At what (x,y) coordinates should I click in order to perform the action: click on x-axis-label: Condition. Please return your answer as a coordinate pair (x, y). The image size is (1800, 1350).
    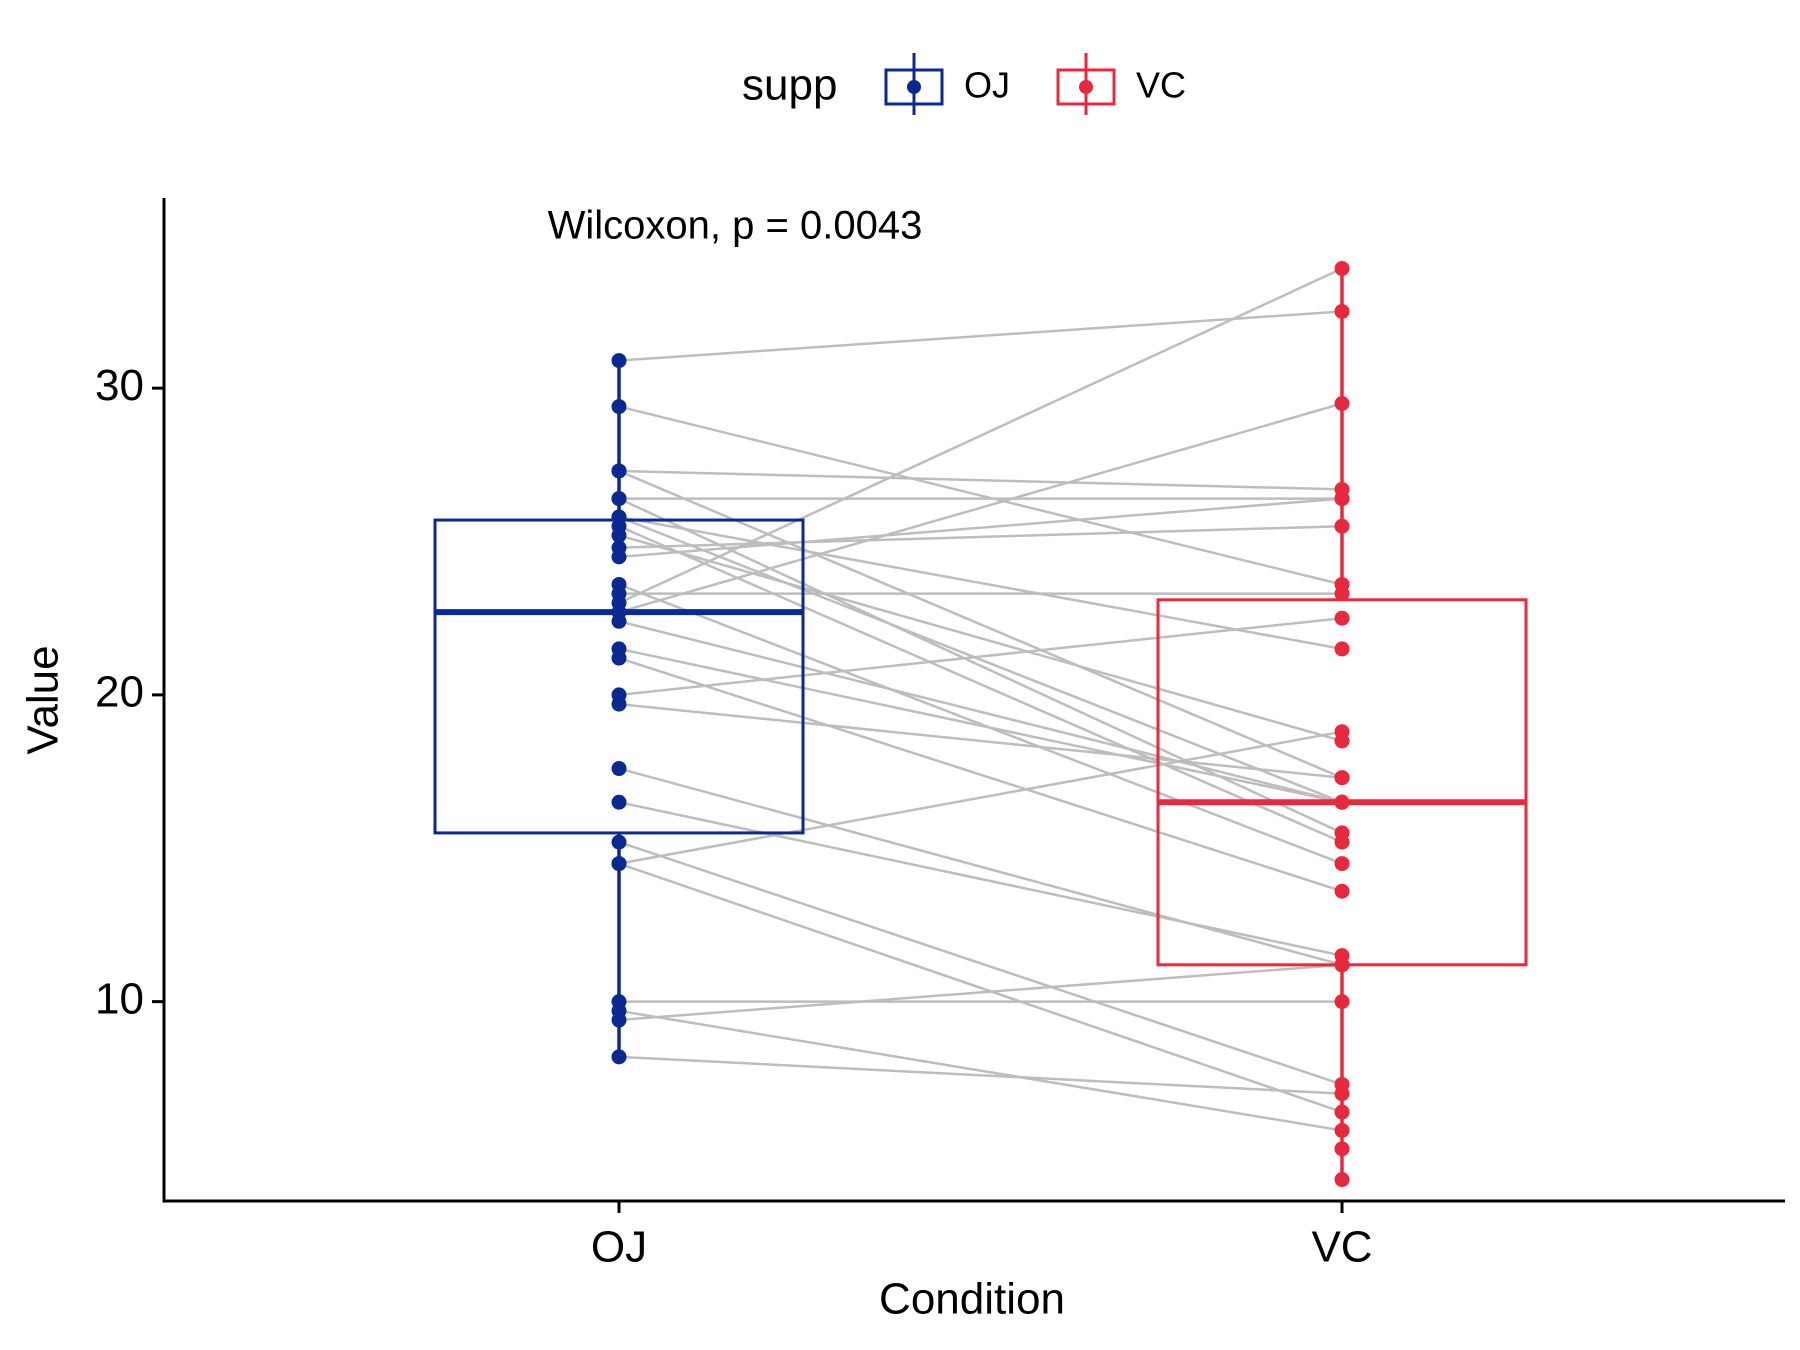
    Looking at the image, I should click on (972, 1299).